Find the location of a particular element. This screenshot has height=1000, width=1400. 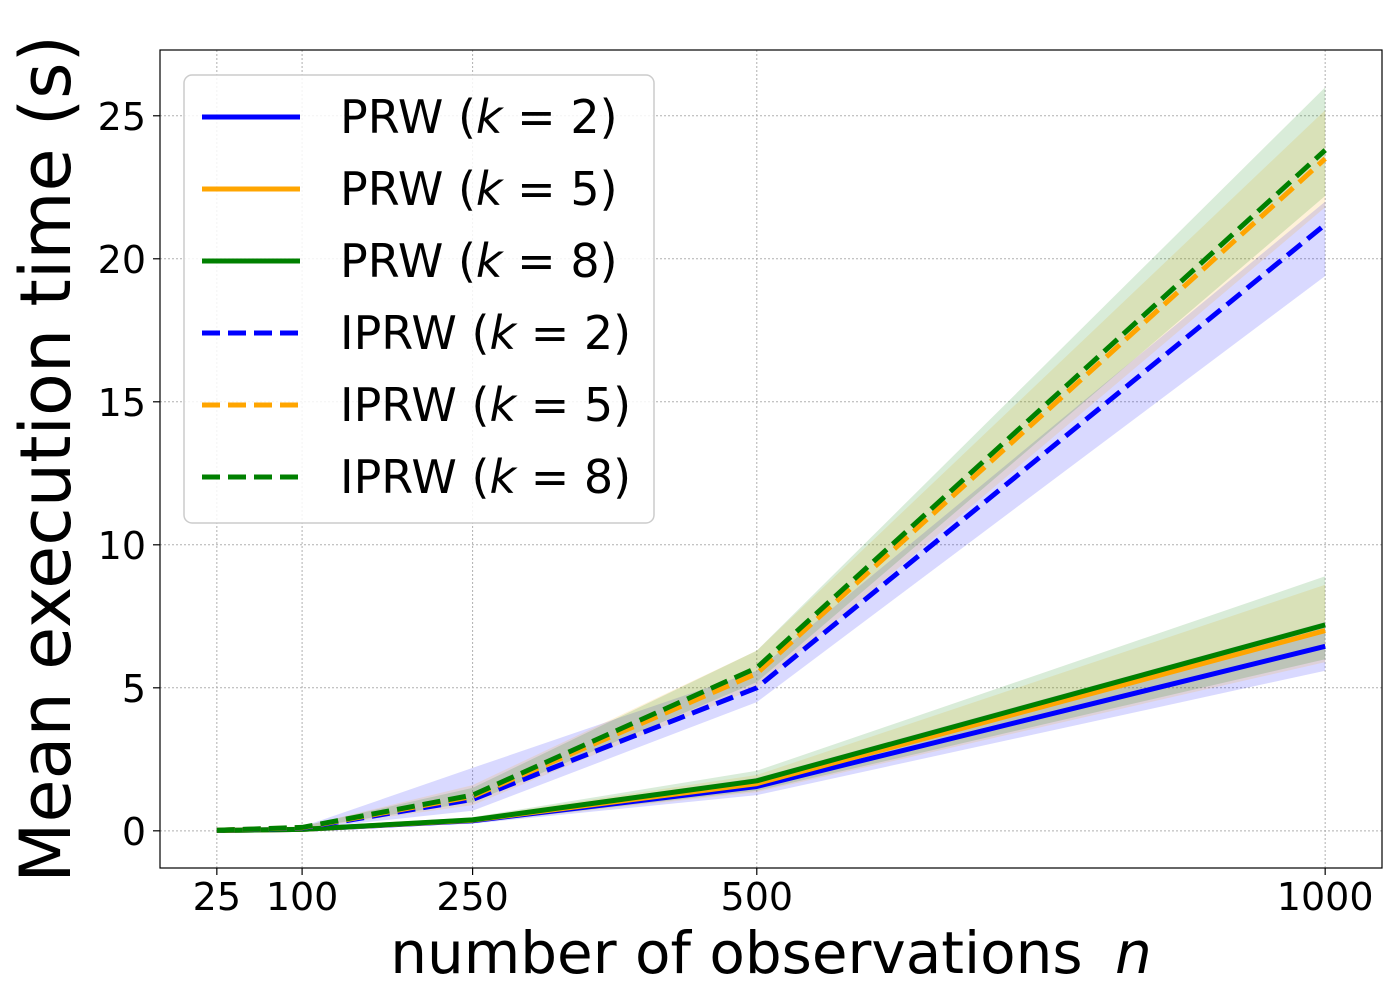

x-tick-label: 100 is located at coordinates (302, 897).